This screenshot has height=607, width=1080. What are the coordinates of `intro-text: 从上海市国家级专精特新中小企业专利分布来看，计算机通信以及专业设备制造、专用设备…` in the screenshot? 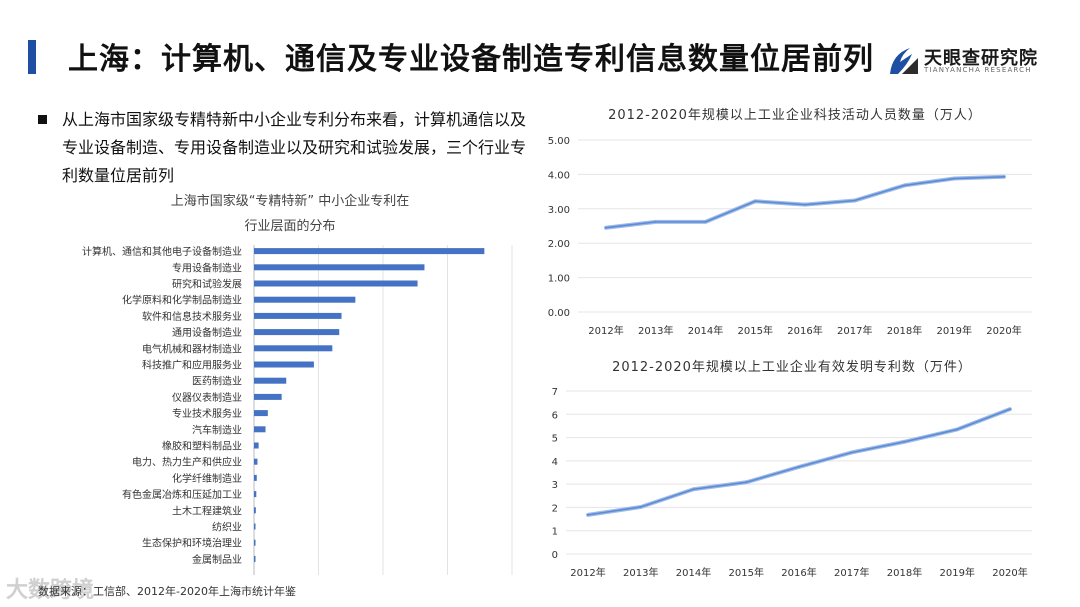 It's located at (294, 147).